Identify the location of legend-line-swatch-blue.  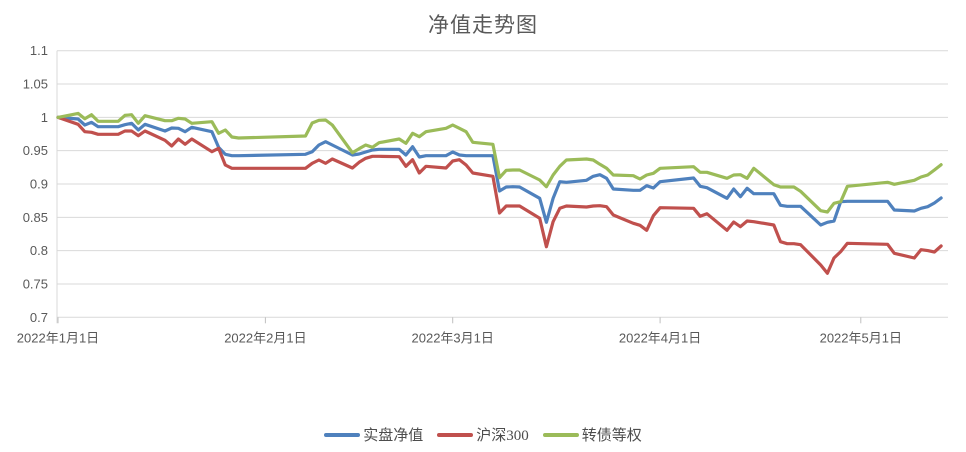
(342, 434).